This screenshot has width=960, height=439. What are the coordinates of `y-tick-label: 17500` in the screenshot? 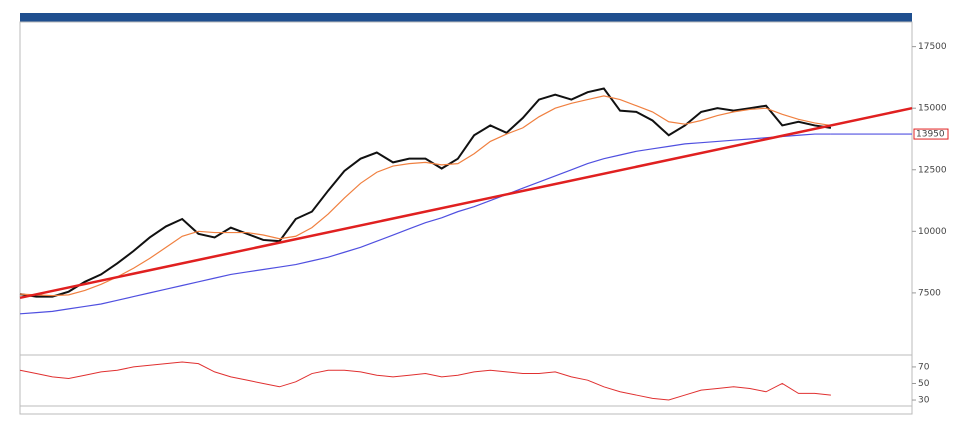 It's located at (932, 47).